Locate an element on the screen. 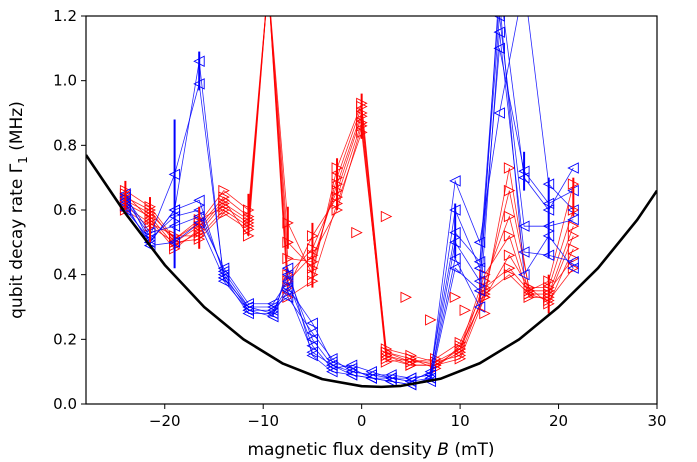  y-tick-label: 0.6 is located at coordinates (65, 210).